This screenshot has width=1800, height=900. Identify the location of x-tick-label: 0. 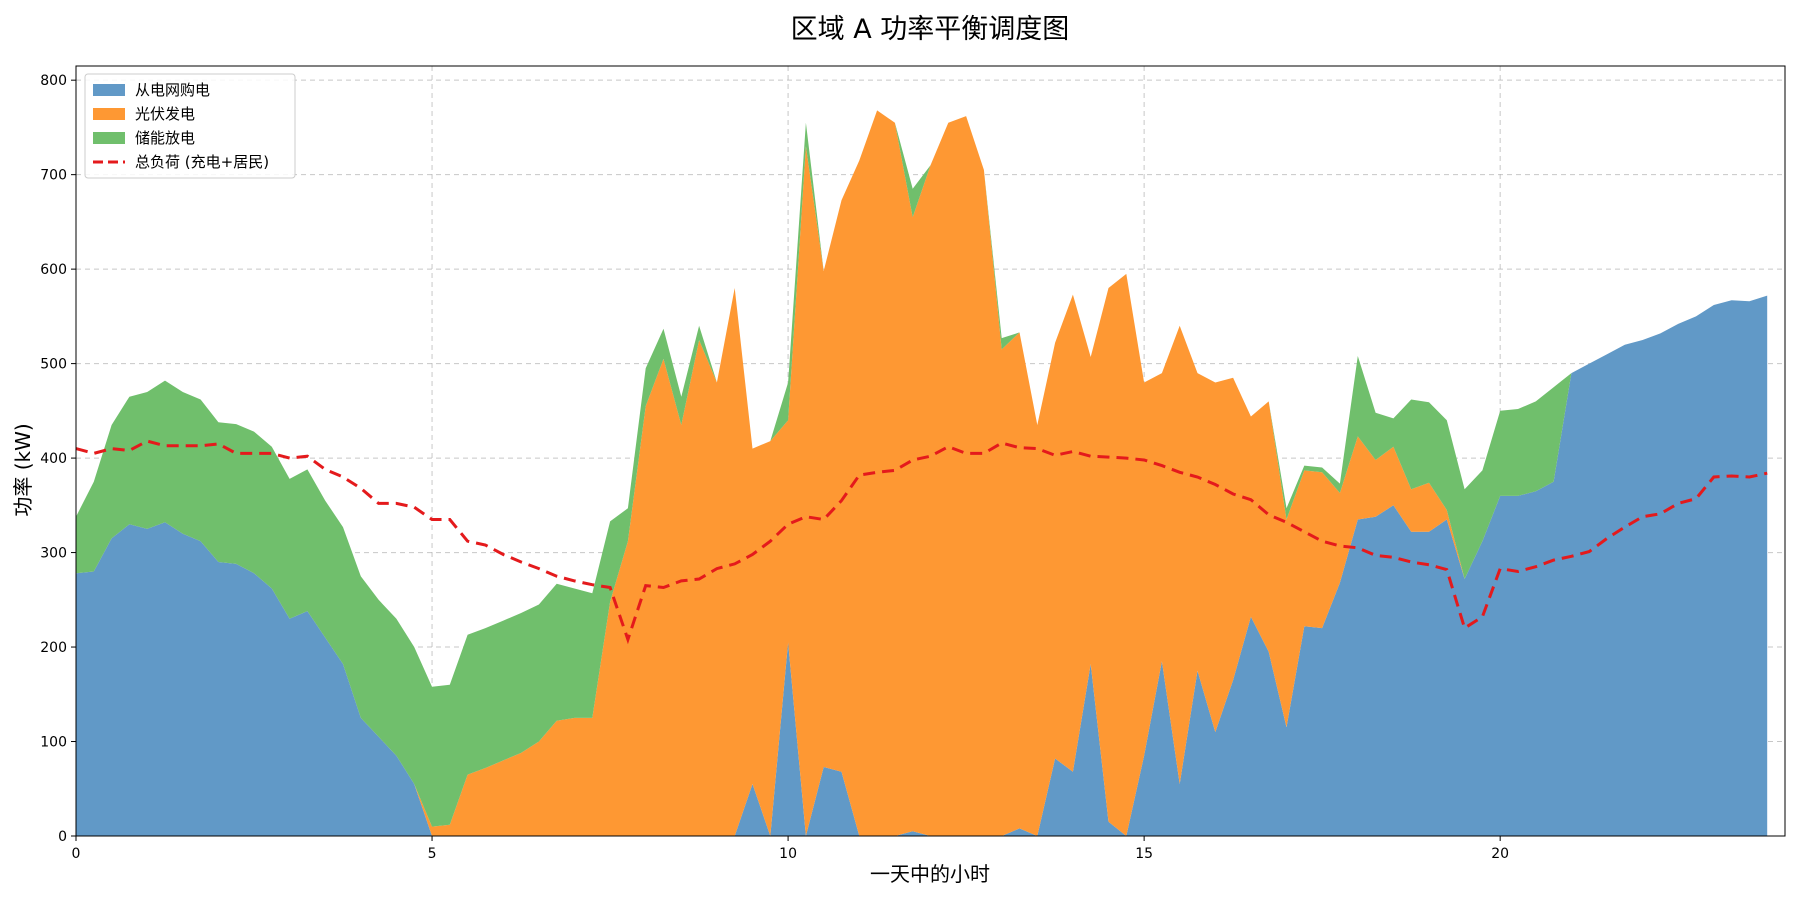
(76, 854).